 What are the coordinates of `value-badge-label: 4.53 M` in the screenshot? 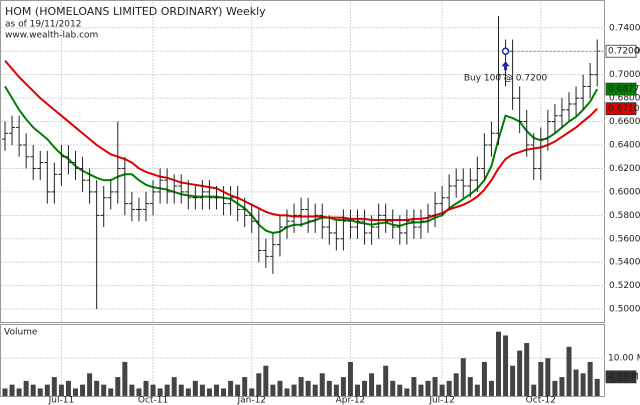 It's located at (623, 377).